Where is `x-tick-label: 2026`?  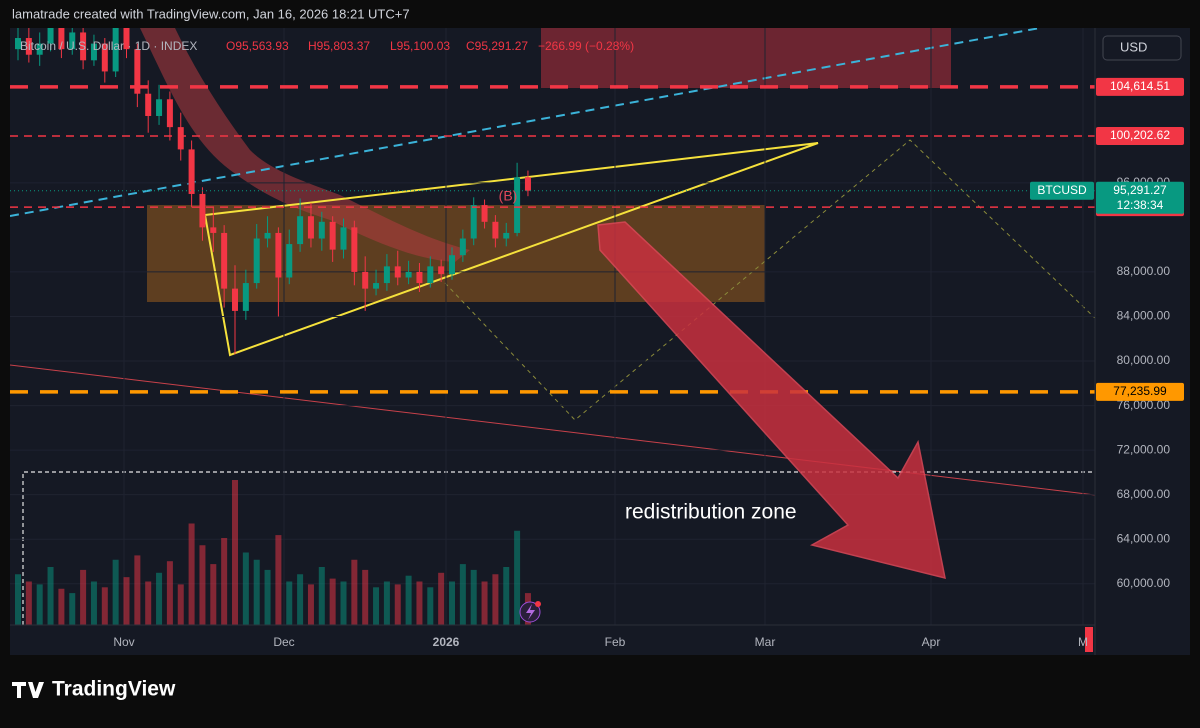
x-tick-label: 2026 is located at coordinates (446, 642).